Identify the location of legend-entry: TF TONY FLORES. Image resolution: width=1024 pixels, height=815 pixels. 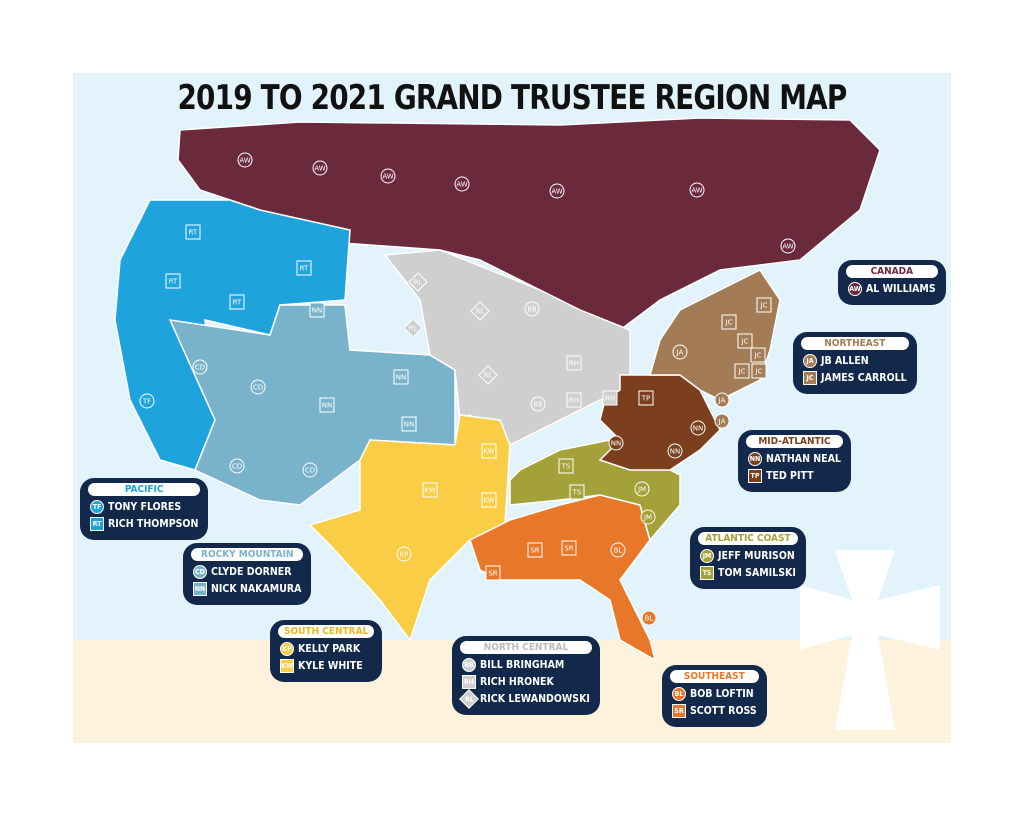
(144, 507).